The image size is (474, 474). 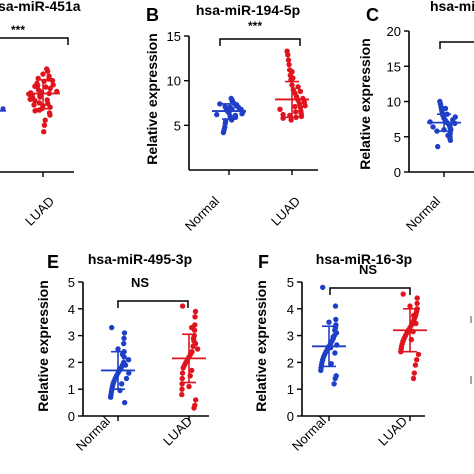 I want to click on panel-a-mir-451a: hsa-miR-451a *** LUAD, so click(x=40, y=114).